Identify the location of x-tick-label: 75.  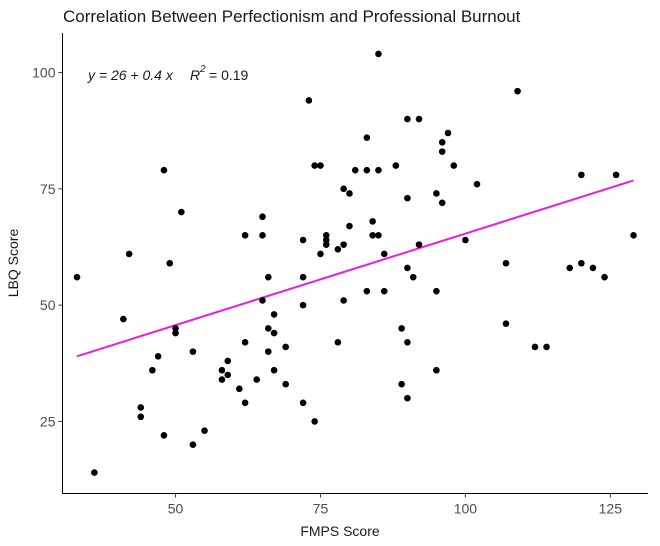
(321, 509).